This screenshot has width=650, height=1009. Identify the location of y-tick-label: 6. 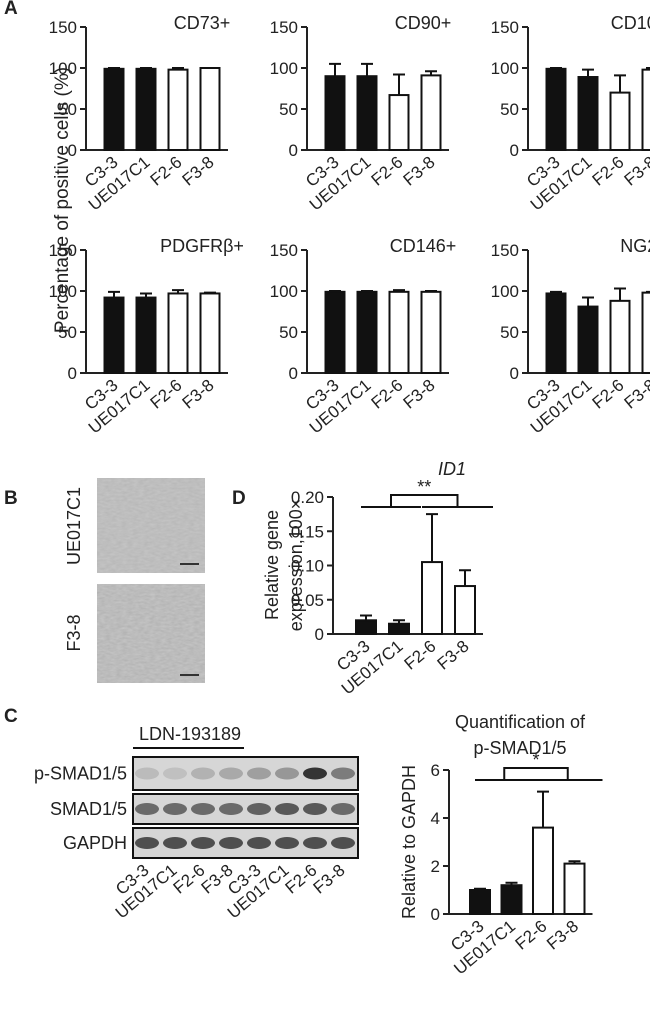
(435, 770).